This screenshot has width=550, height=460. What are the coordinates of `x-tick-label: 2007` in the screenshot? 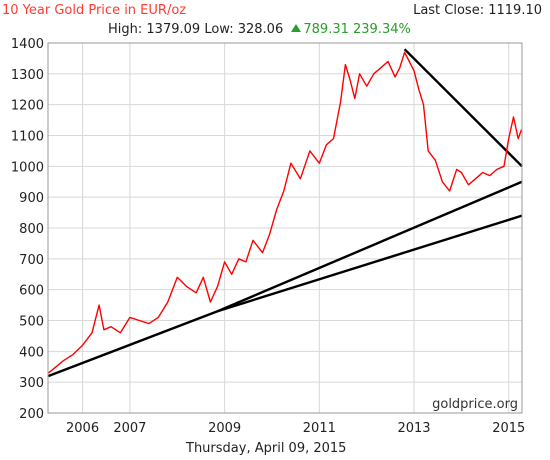 It's located at (129, 428).